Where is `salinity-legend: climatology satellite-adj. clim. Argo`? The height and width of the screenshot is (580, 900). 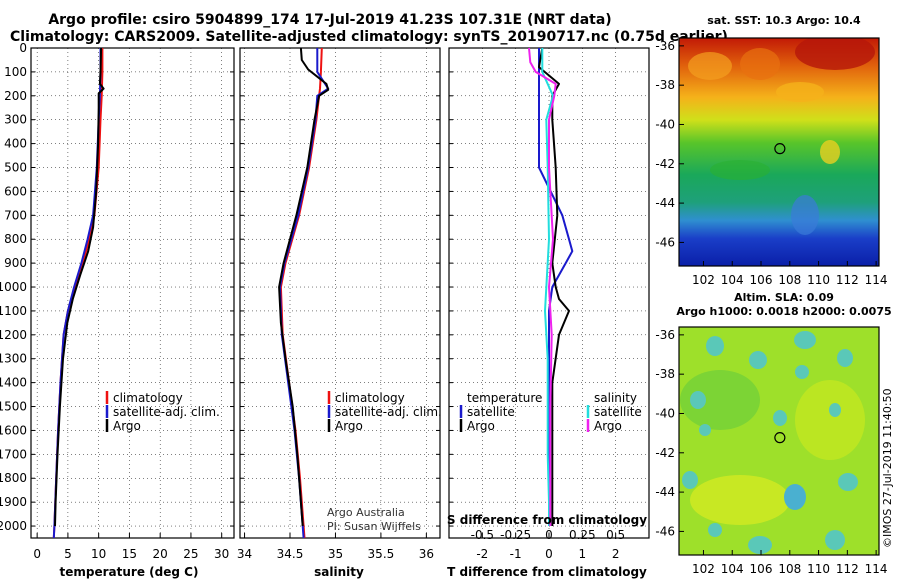
salinity-legend: climatology satellite-adj. clim. Argo is located at coordinates (384, 412).